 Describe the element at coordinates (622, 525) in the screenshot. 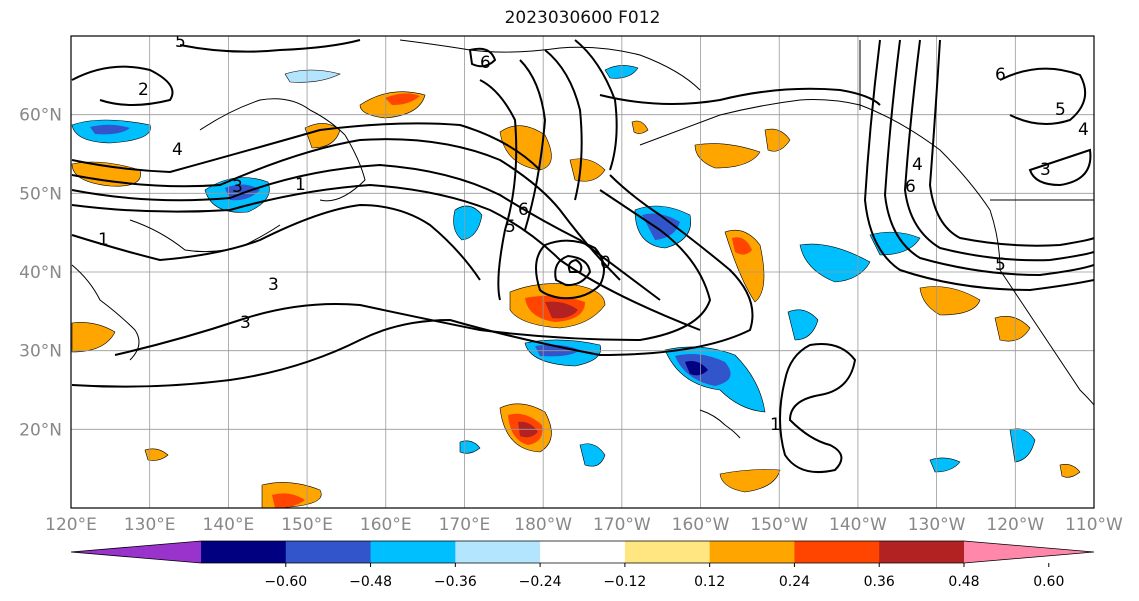

I see `lon-tick-label: 170°W` at that location.